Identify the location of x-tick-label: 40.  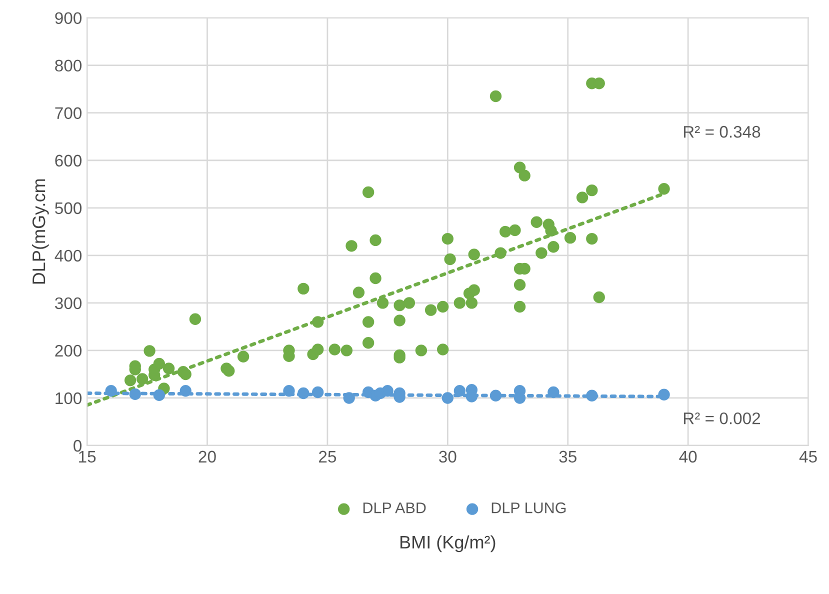
(688, 456).